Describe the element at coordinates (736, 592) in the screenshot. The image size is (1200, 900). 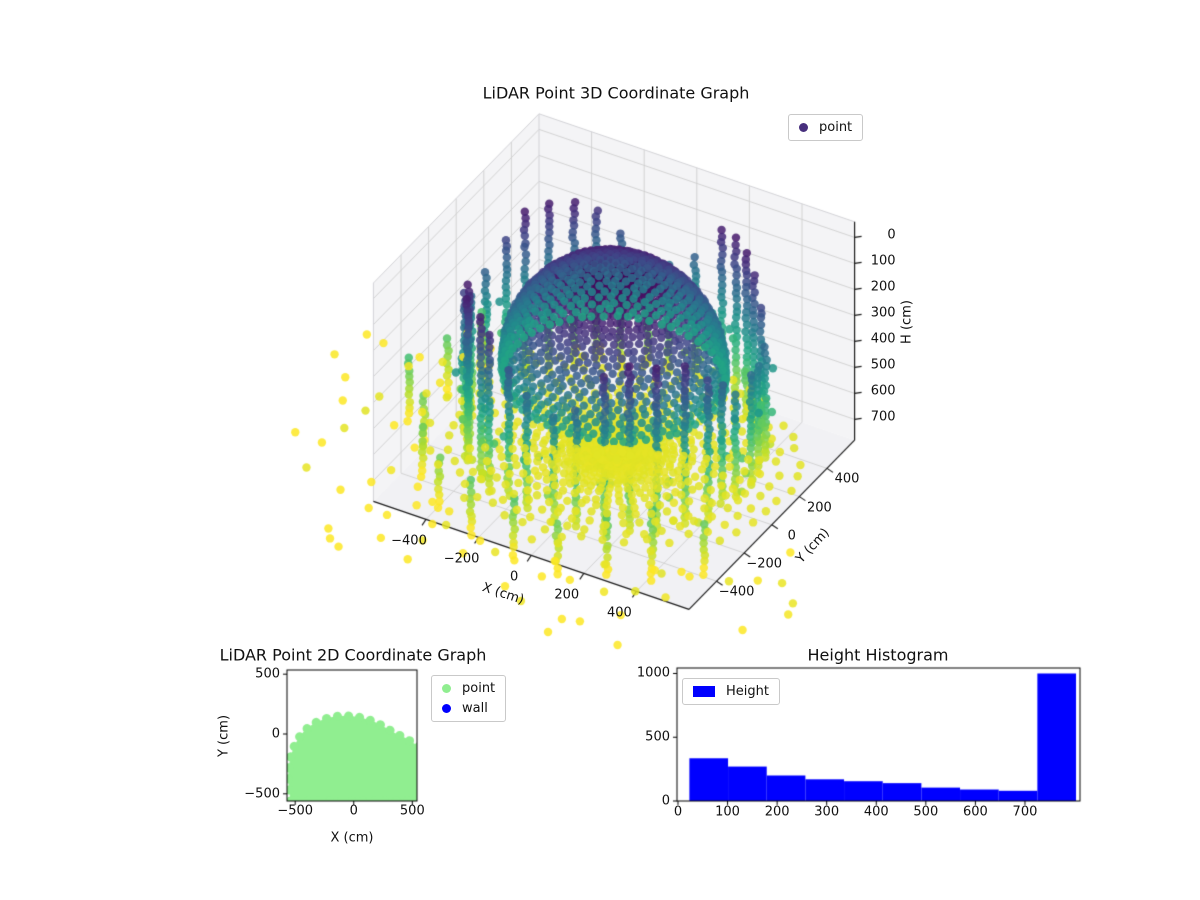
I see `plot3d-ytick-label: −400` at that location.